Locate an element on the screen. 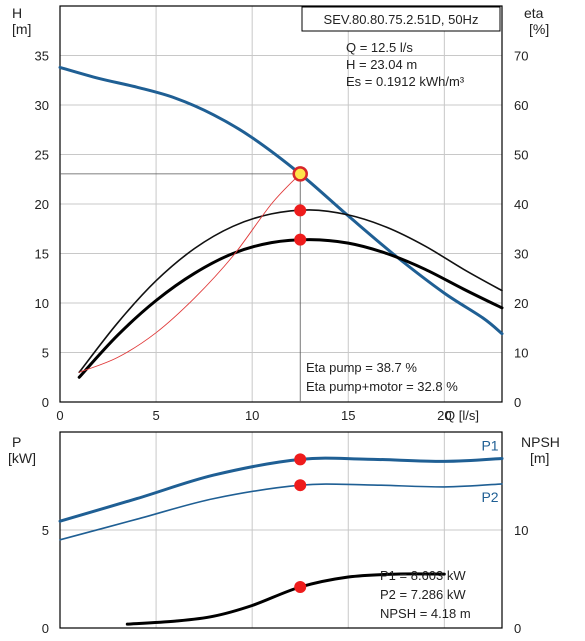  bottom-series-label: P1 is located at coordinates (489, 445).